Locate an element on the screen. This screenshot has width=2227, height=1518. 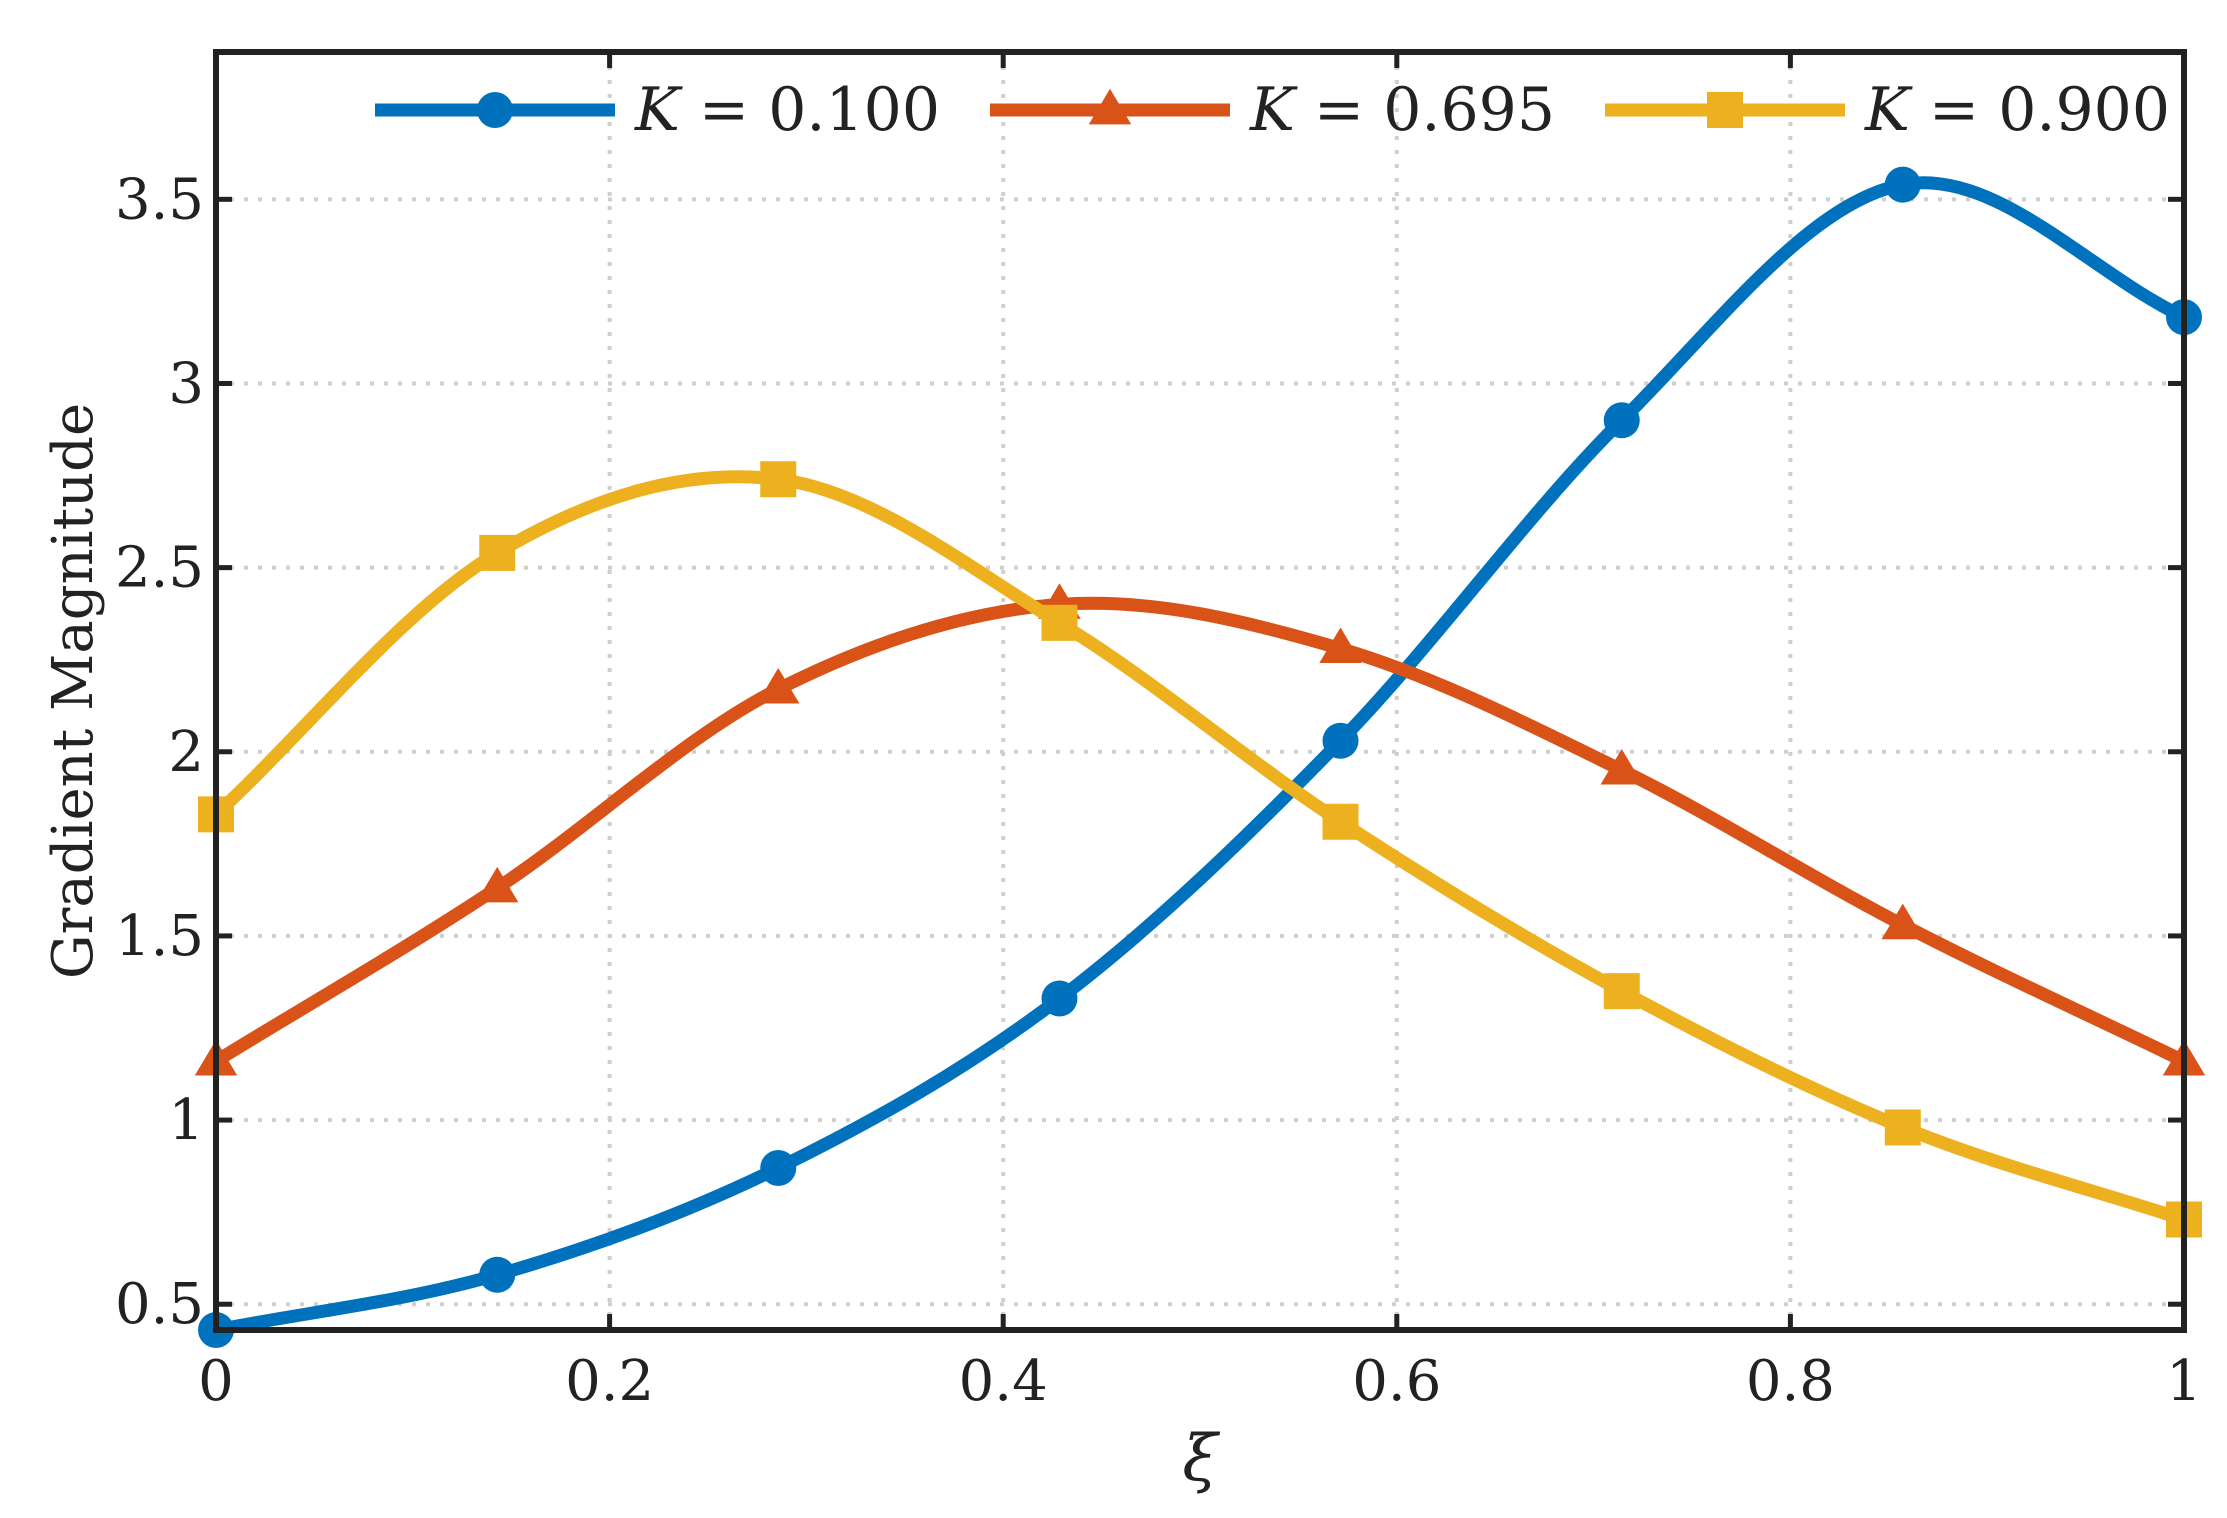
legend-item: K = 0.100 is located at coordinates (657, 110).